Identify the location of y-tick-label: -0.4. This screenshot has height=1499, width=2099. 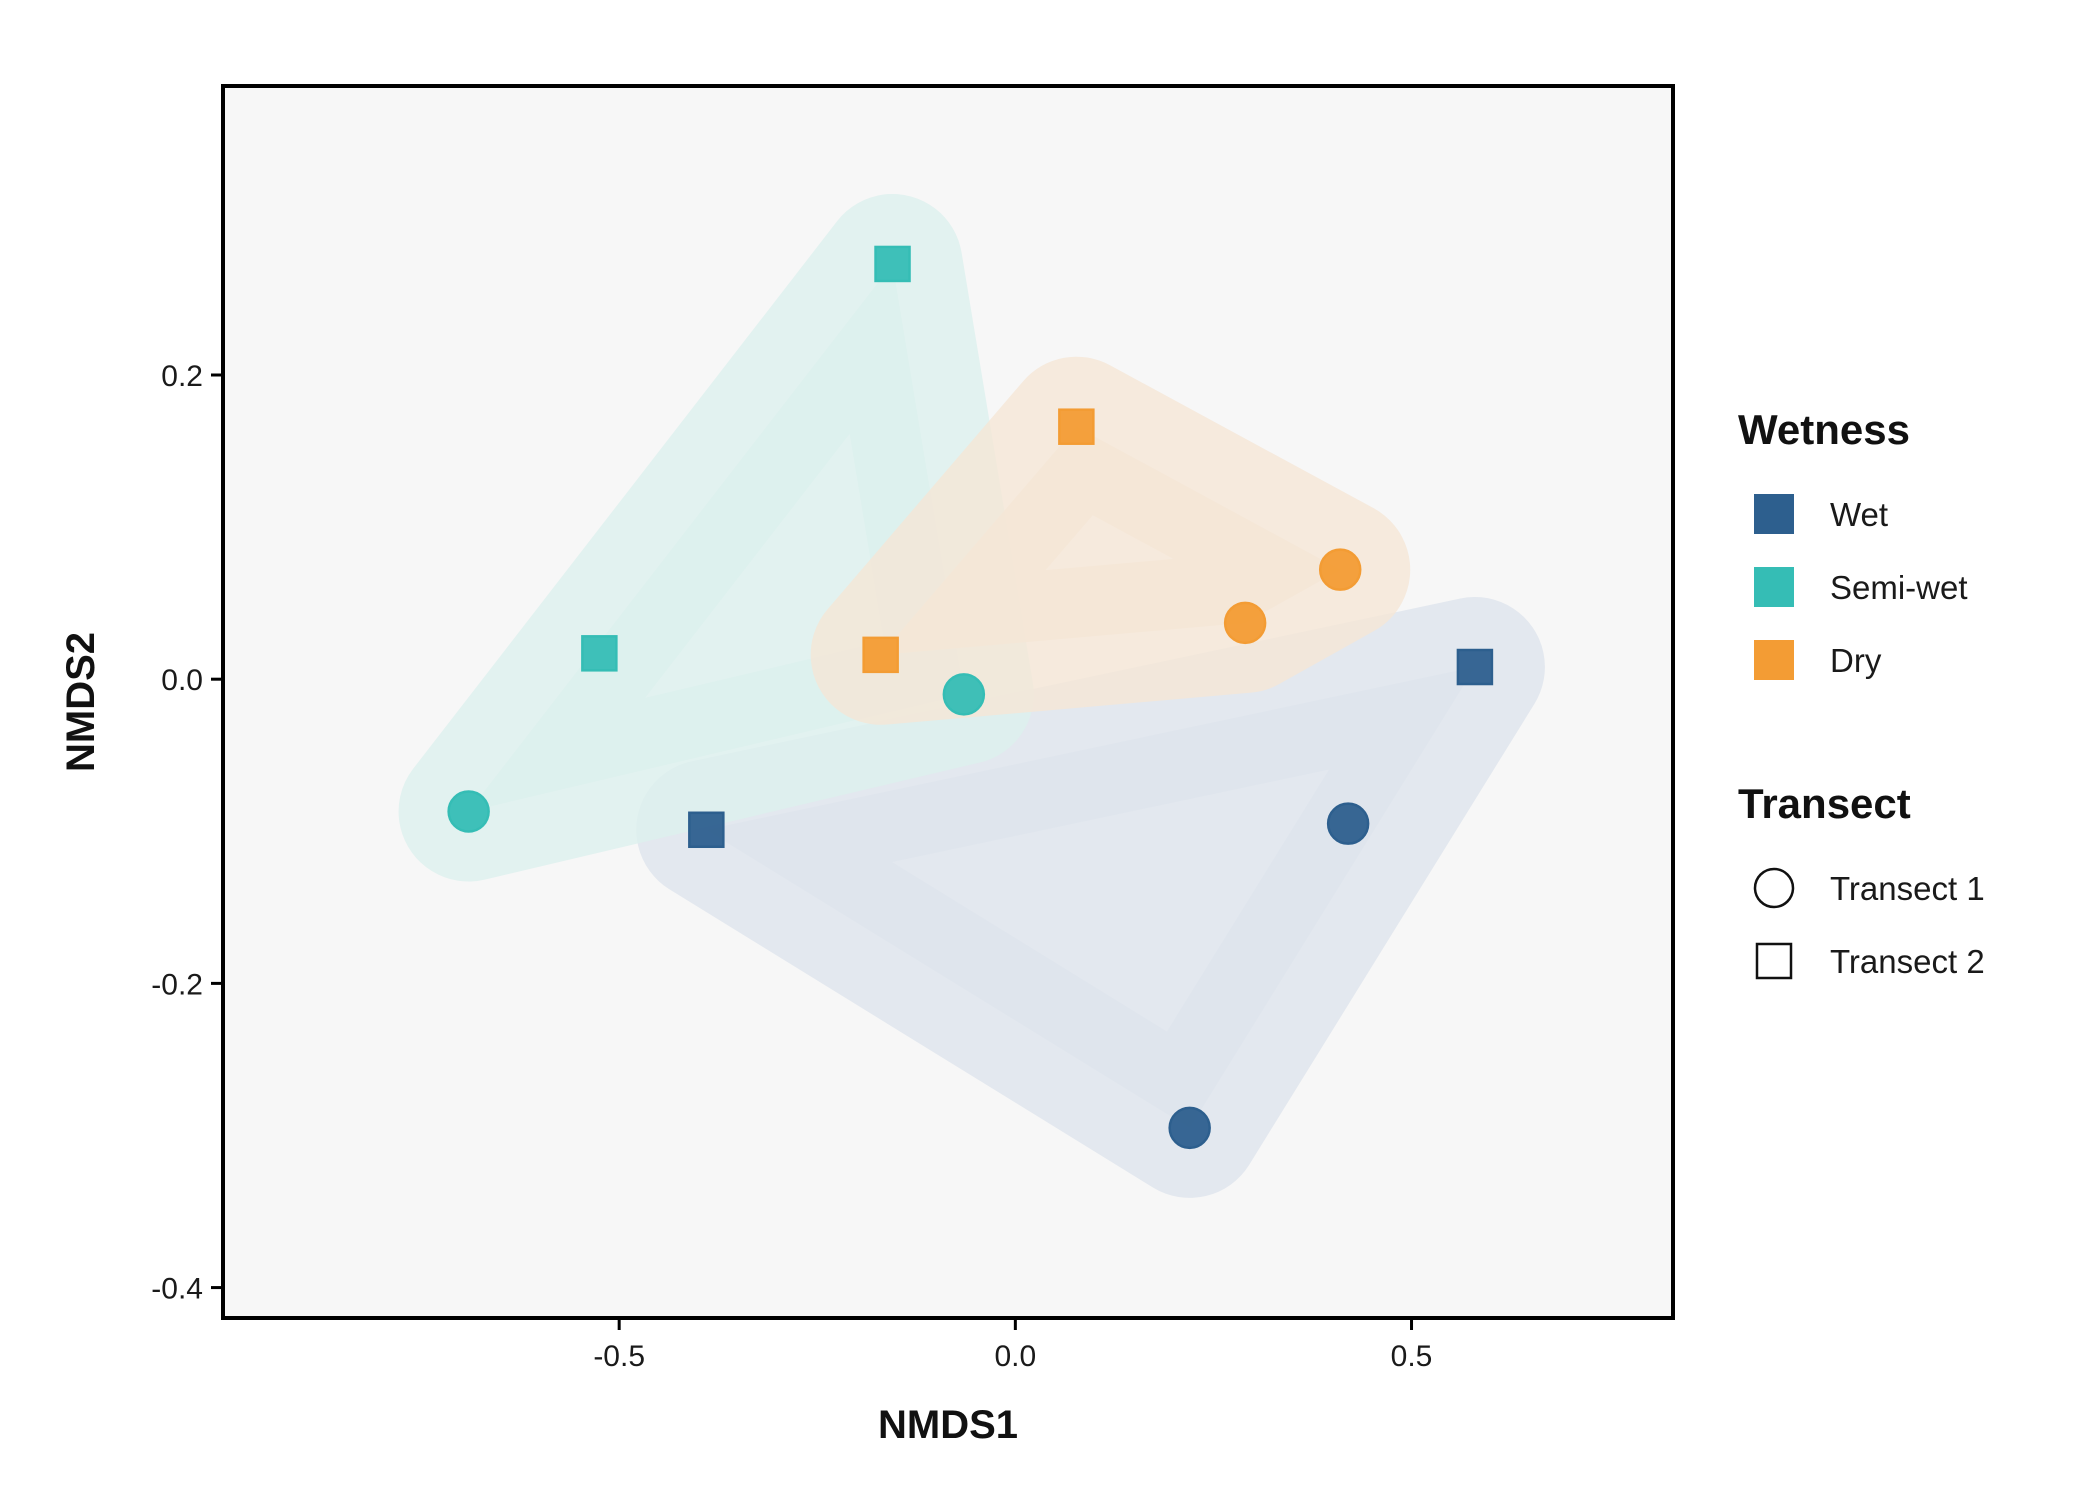
(177, 1289).